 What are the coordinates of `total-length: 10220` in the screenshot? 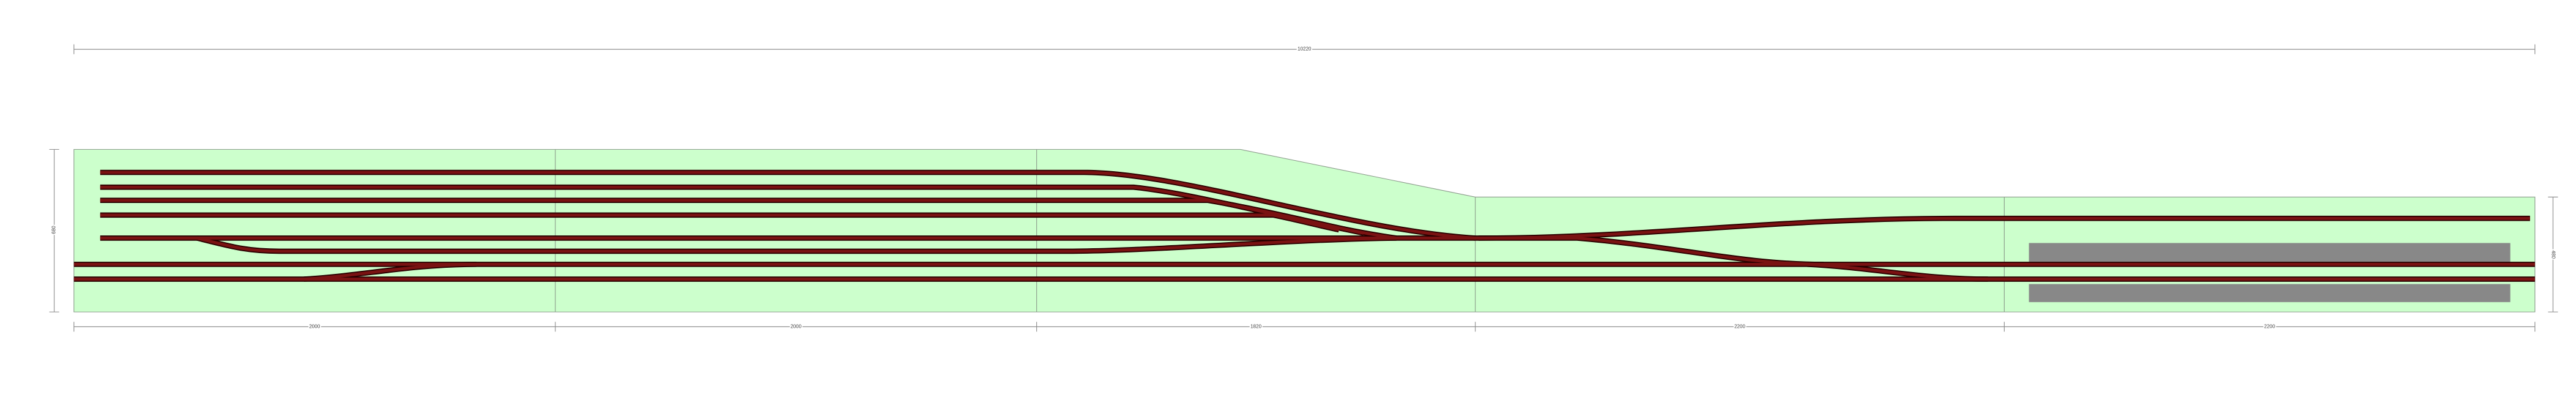 It's located at (1304, 49).